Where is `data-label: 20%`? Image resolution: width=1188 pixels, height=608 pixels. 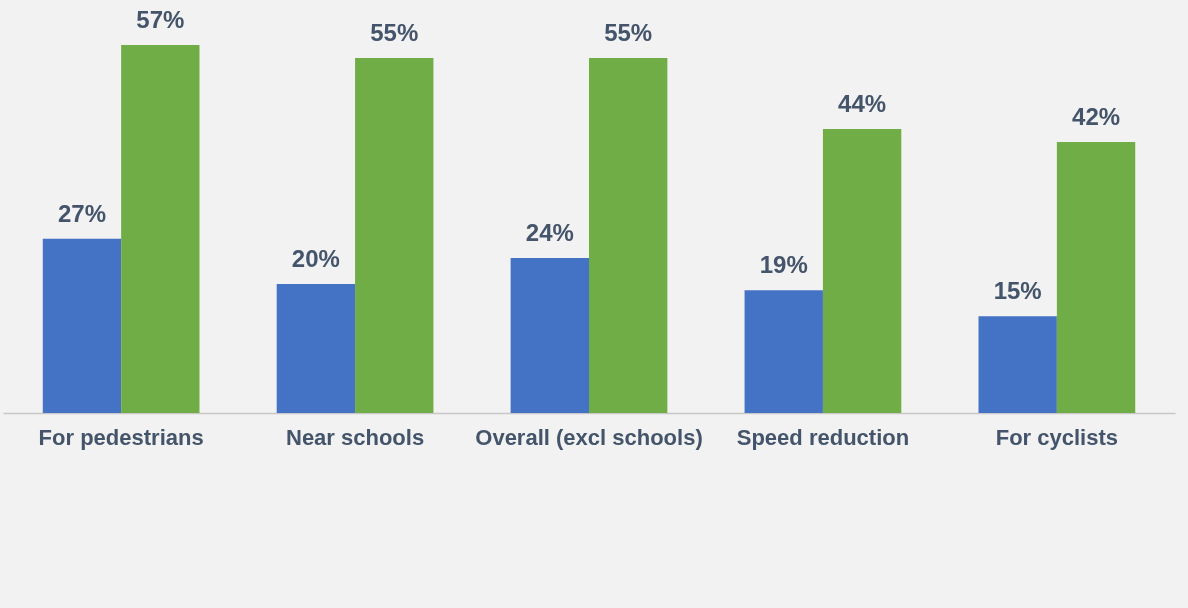 data-label: 20% is located at coordinates (315, 258).